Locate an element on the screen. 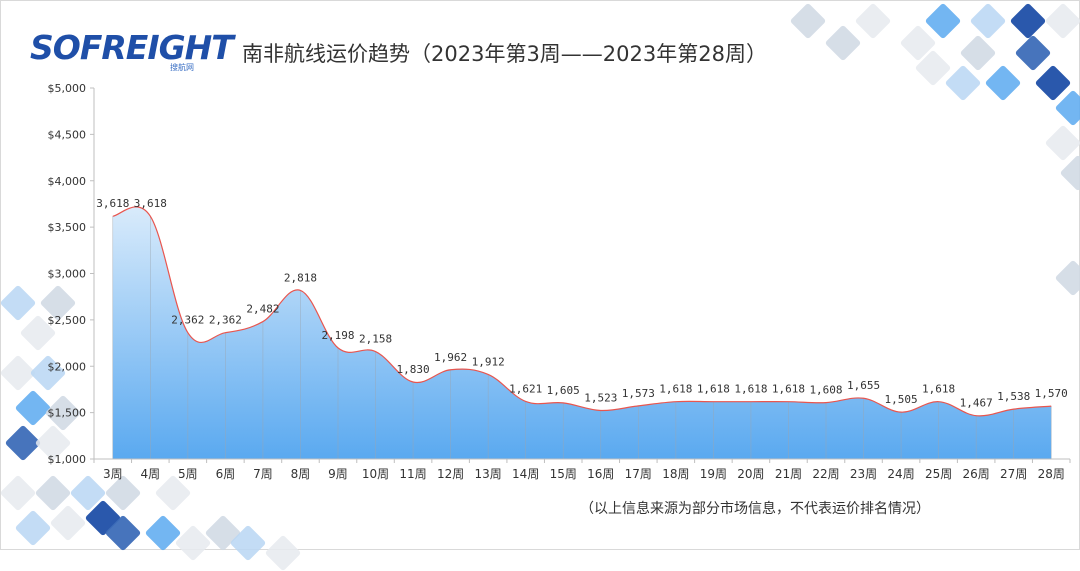 This screenshot has width=1080, height=571. y-tick-label: $2,000 is located at coordinates (67, 366).